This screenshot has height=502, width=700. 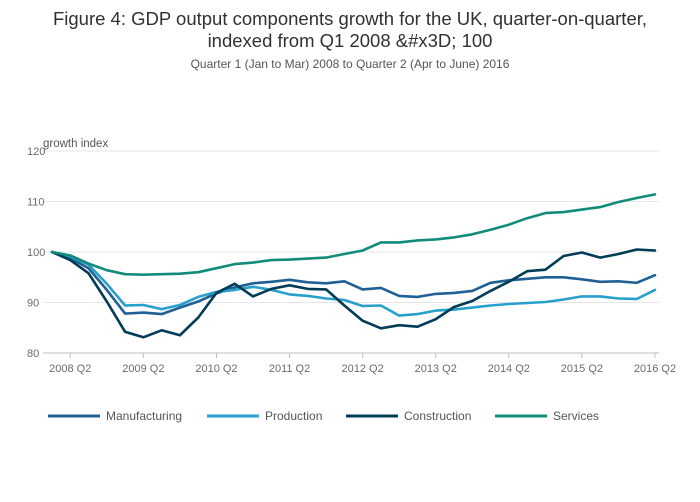 What do you see at coordinates (70, 369) in the screenshot?
I see `x-tick-label: 2008 Q2` at bounding box center [70, 369].